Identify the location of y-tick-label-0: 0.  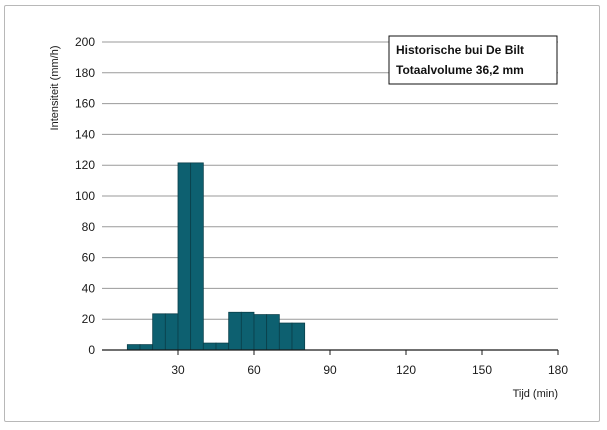
(91, 350).